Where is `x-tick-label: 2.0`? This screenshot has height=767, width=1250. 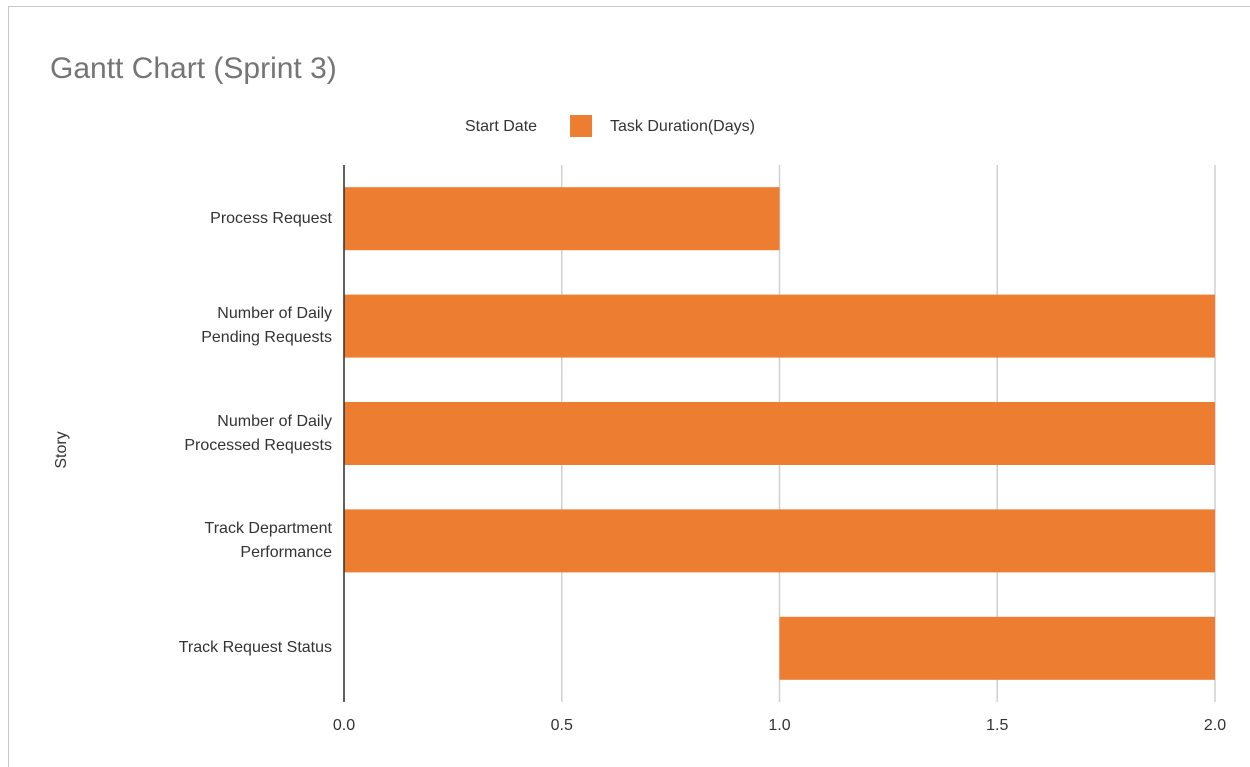
x-tick-label: 2.0 is located at coordinates (1215, 725).